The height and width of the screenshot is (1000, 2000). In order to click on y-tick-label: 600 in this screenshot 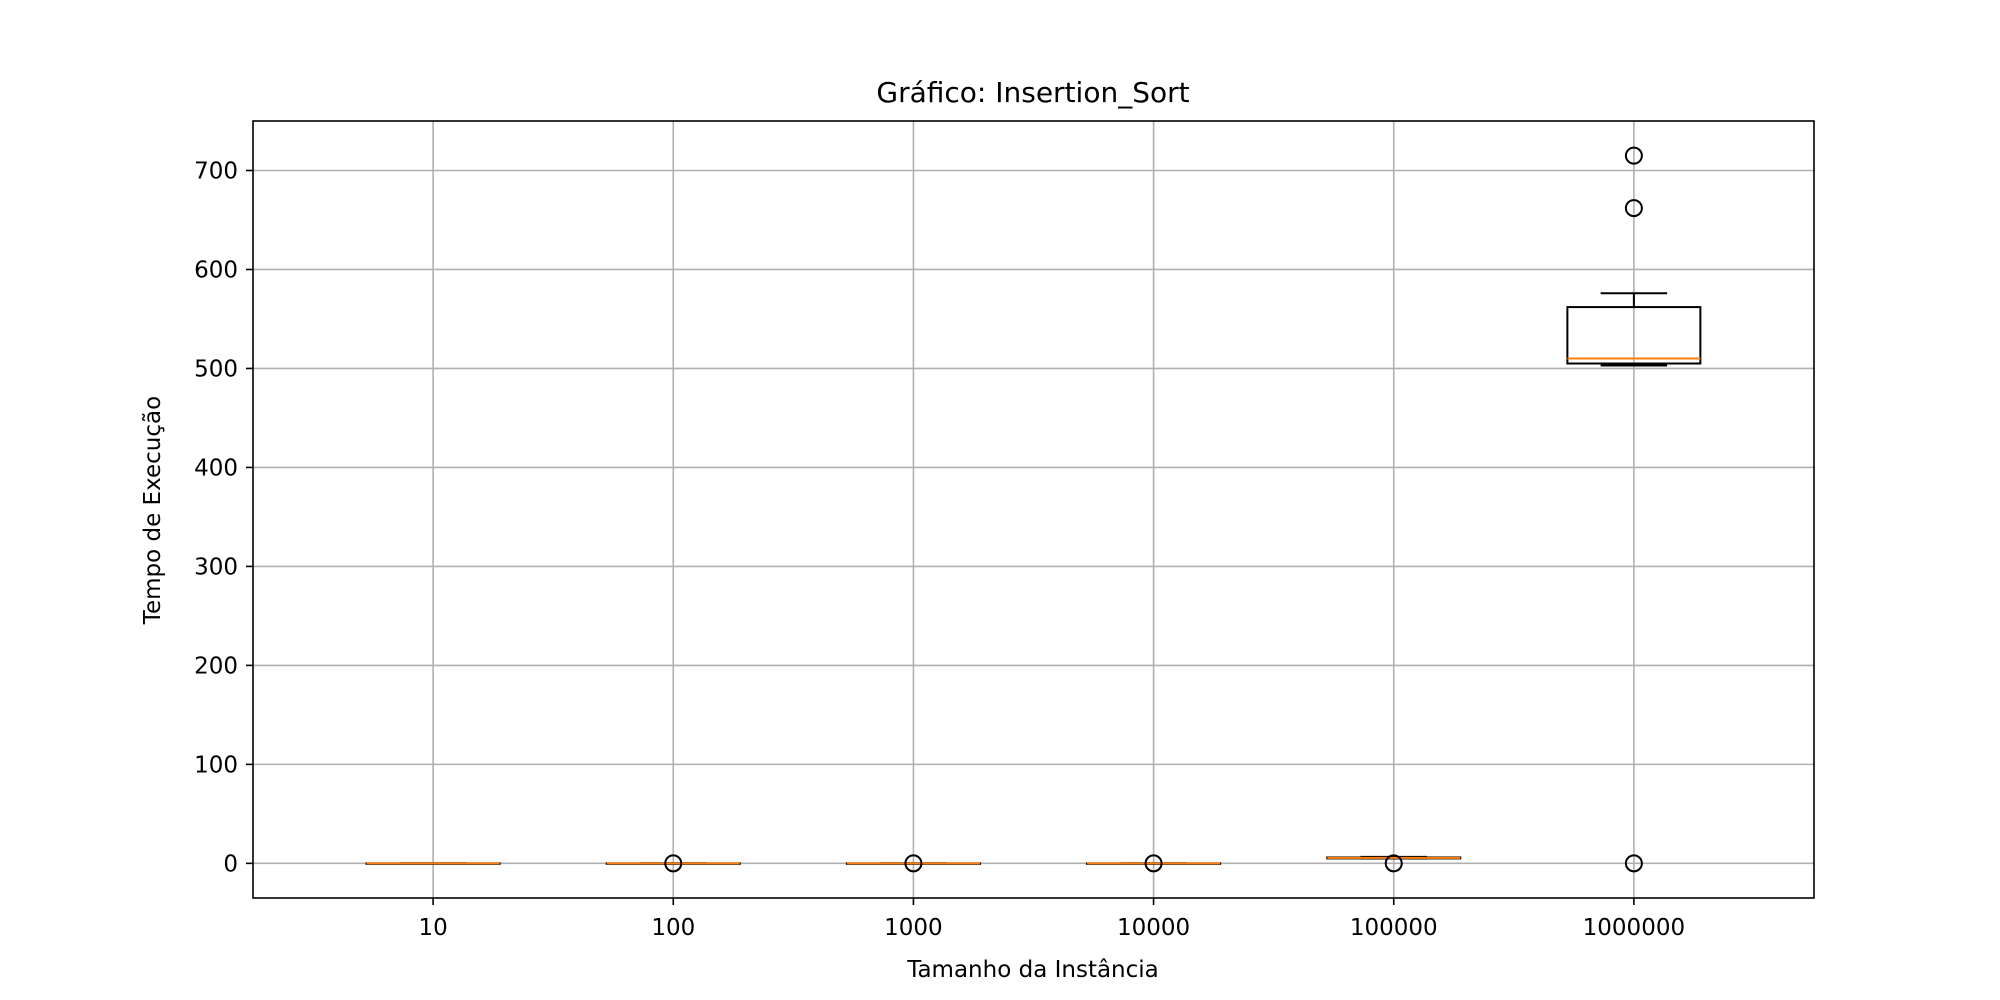, I will do `click(216, 270)`.